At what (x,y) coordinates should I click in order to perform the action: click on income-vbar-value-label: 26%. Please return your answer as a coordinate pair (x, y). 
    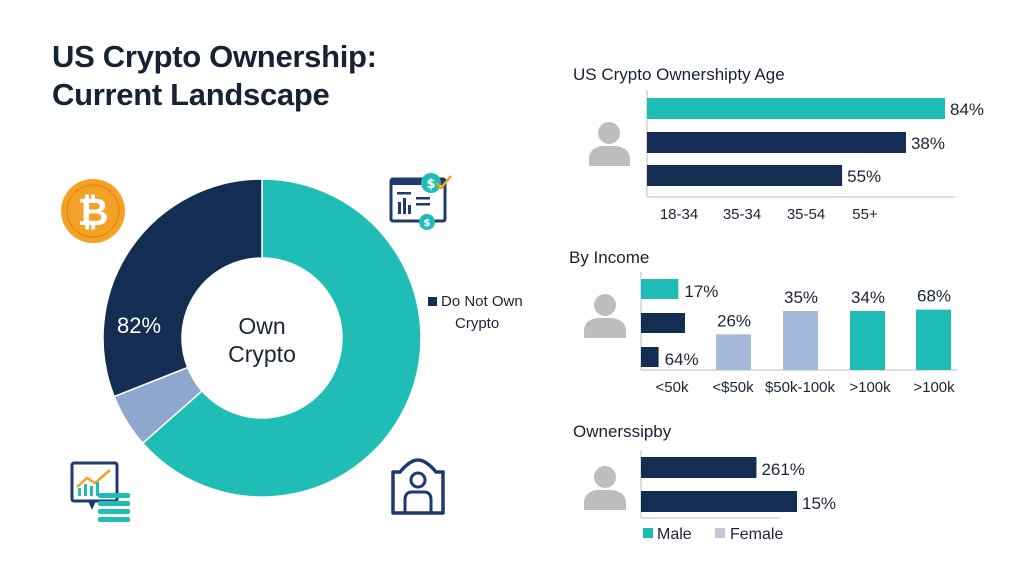
    Looking at the image, I should click on (734, 320).